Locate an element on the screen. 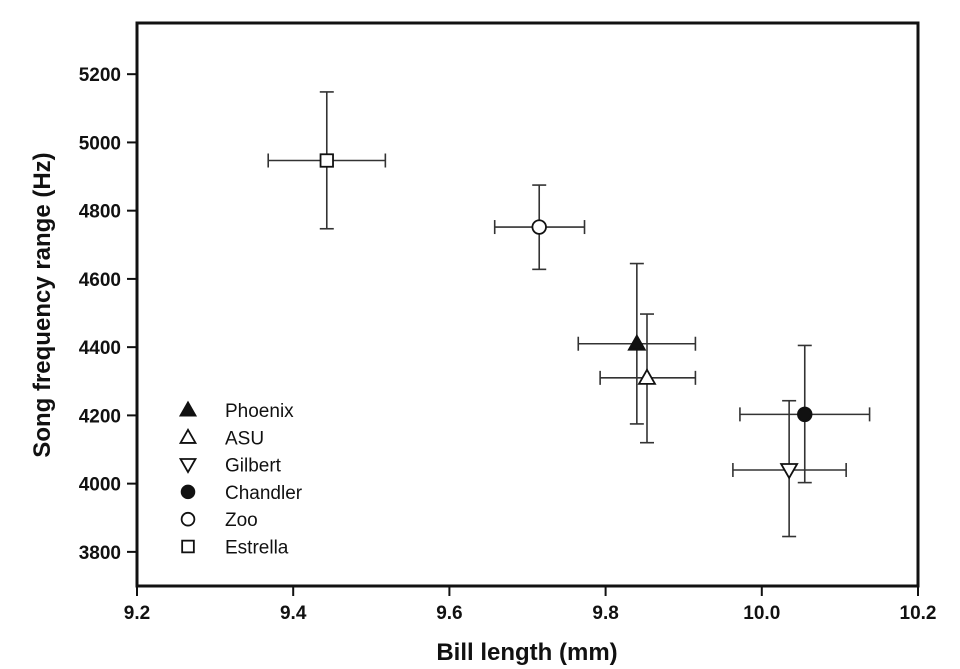 The image size is (960, 669). legend-label-asu: ASU is located at coordinates (244, 438).